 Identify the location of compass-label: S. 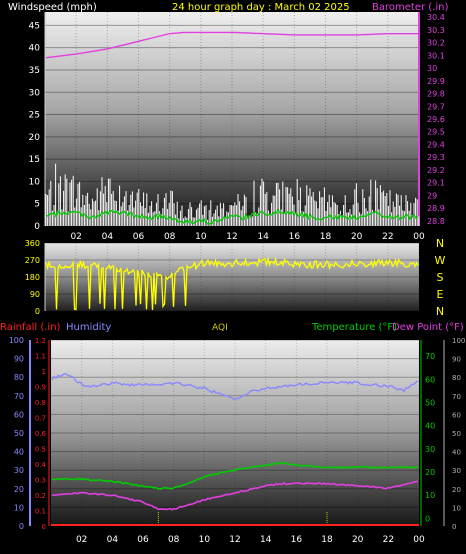
(440, 277).